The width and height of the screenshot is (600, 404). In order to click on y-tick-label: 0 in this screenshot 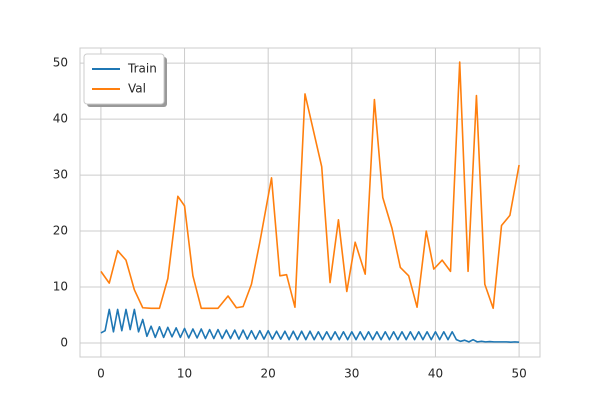, I will do `click(64, 343)`.